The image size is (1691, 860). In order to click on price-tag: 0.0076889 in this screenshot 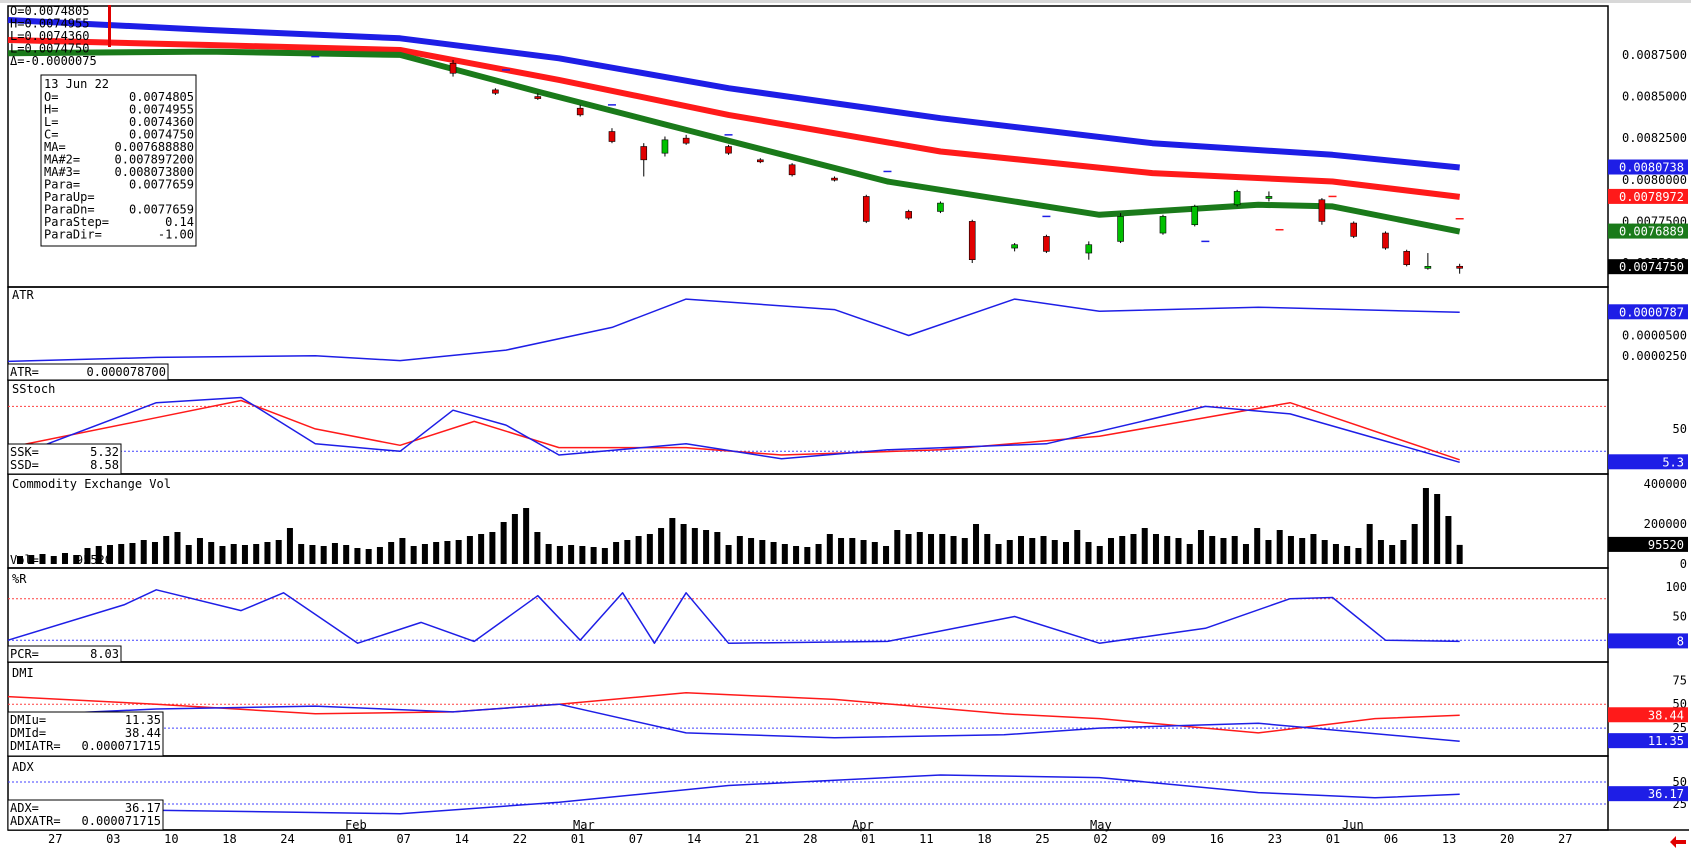, I will do `click(1651, 232)`.